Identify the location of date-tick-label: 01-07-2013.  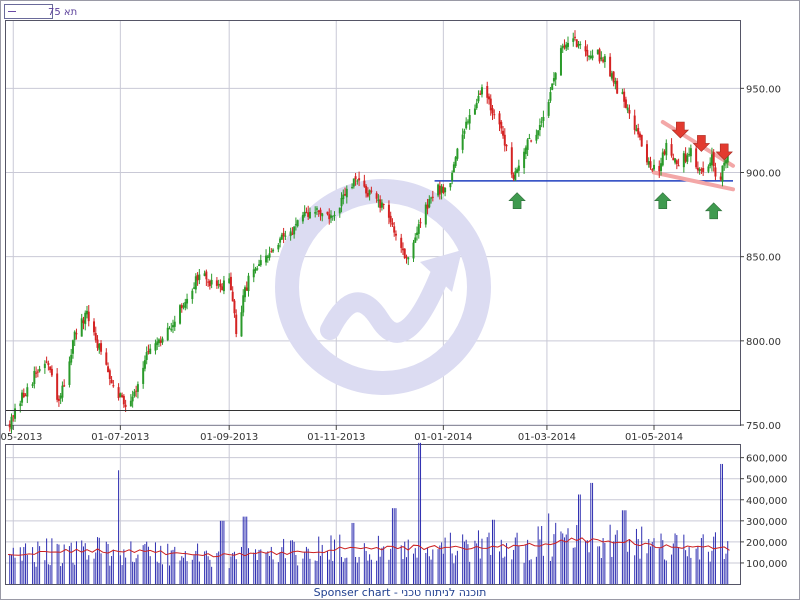
(120, 437).